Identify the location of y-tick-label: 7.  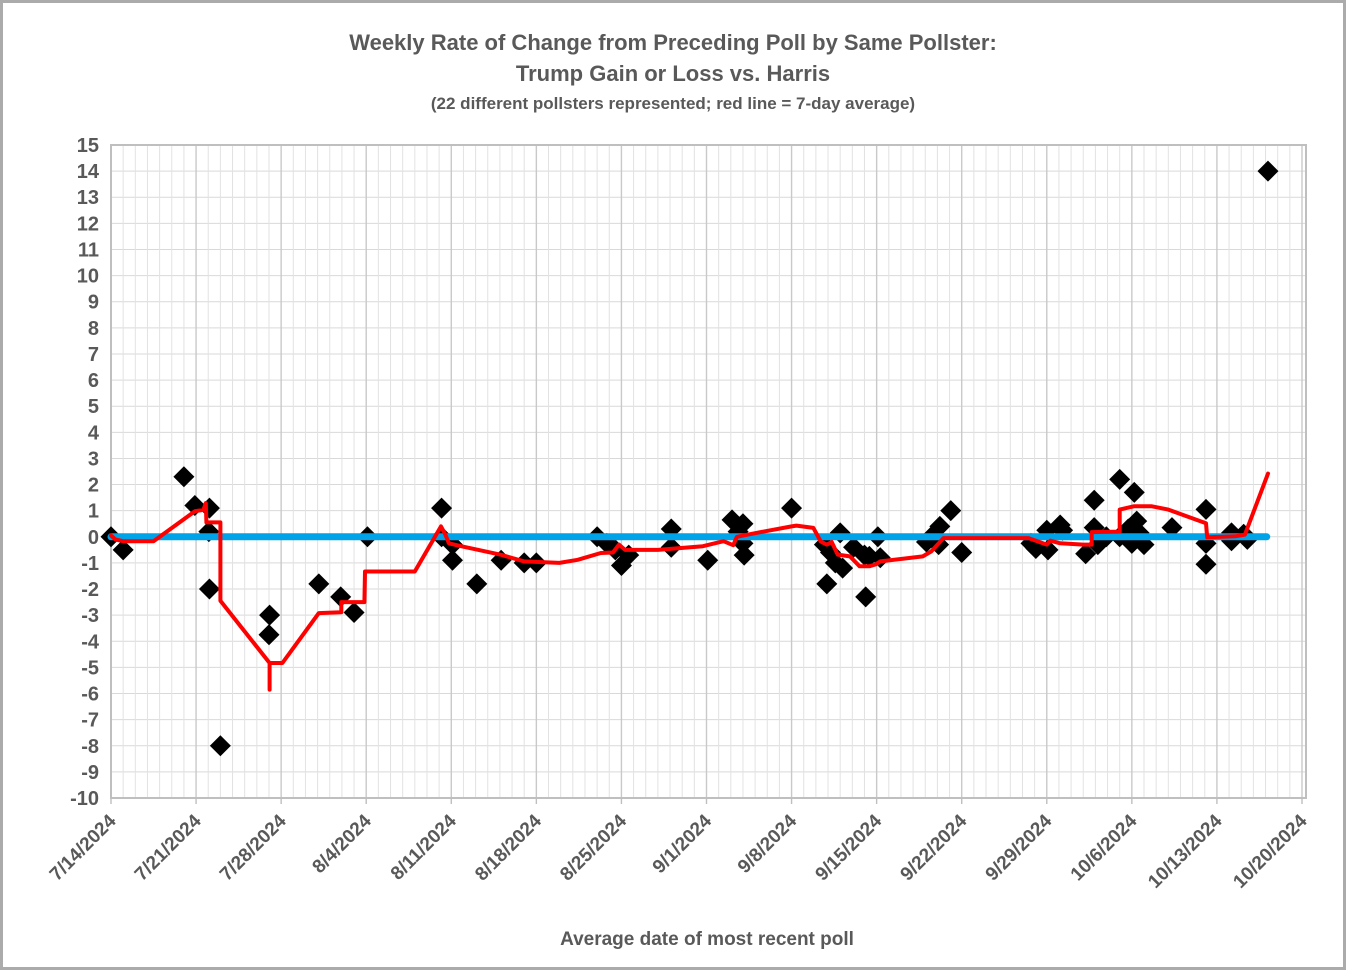
(93, 355).